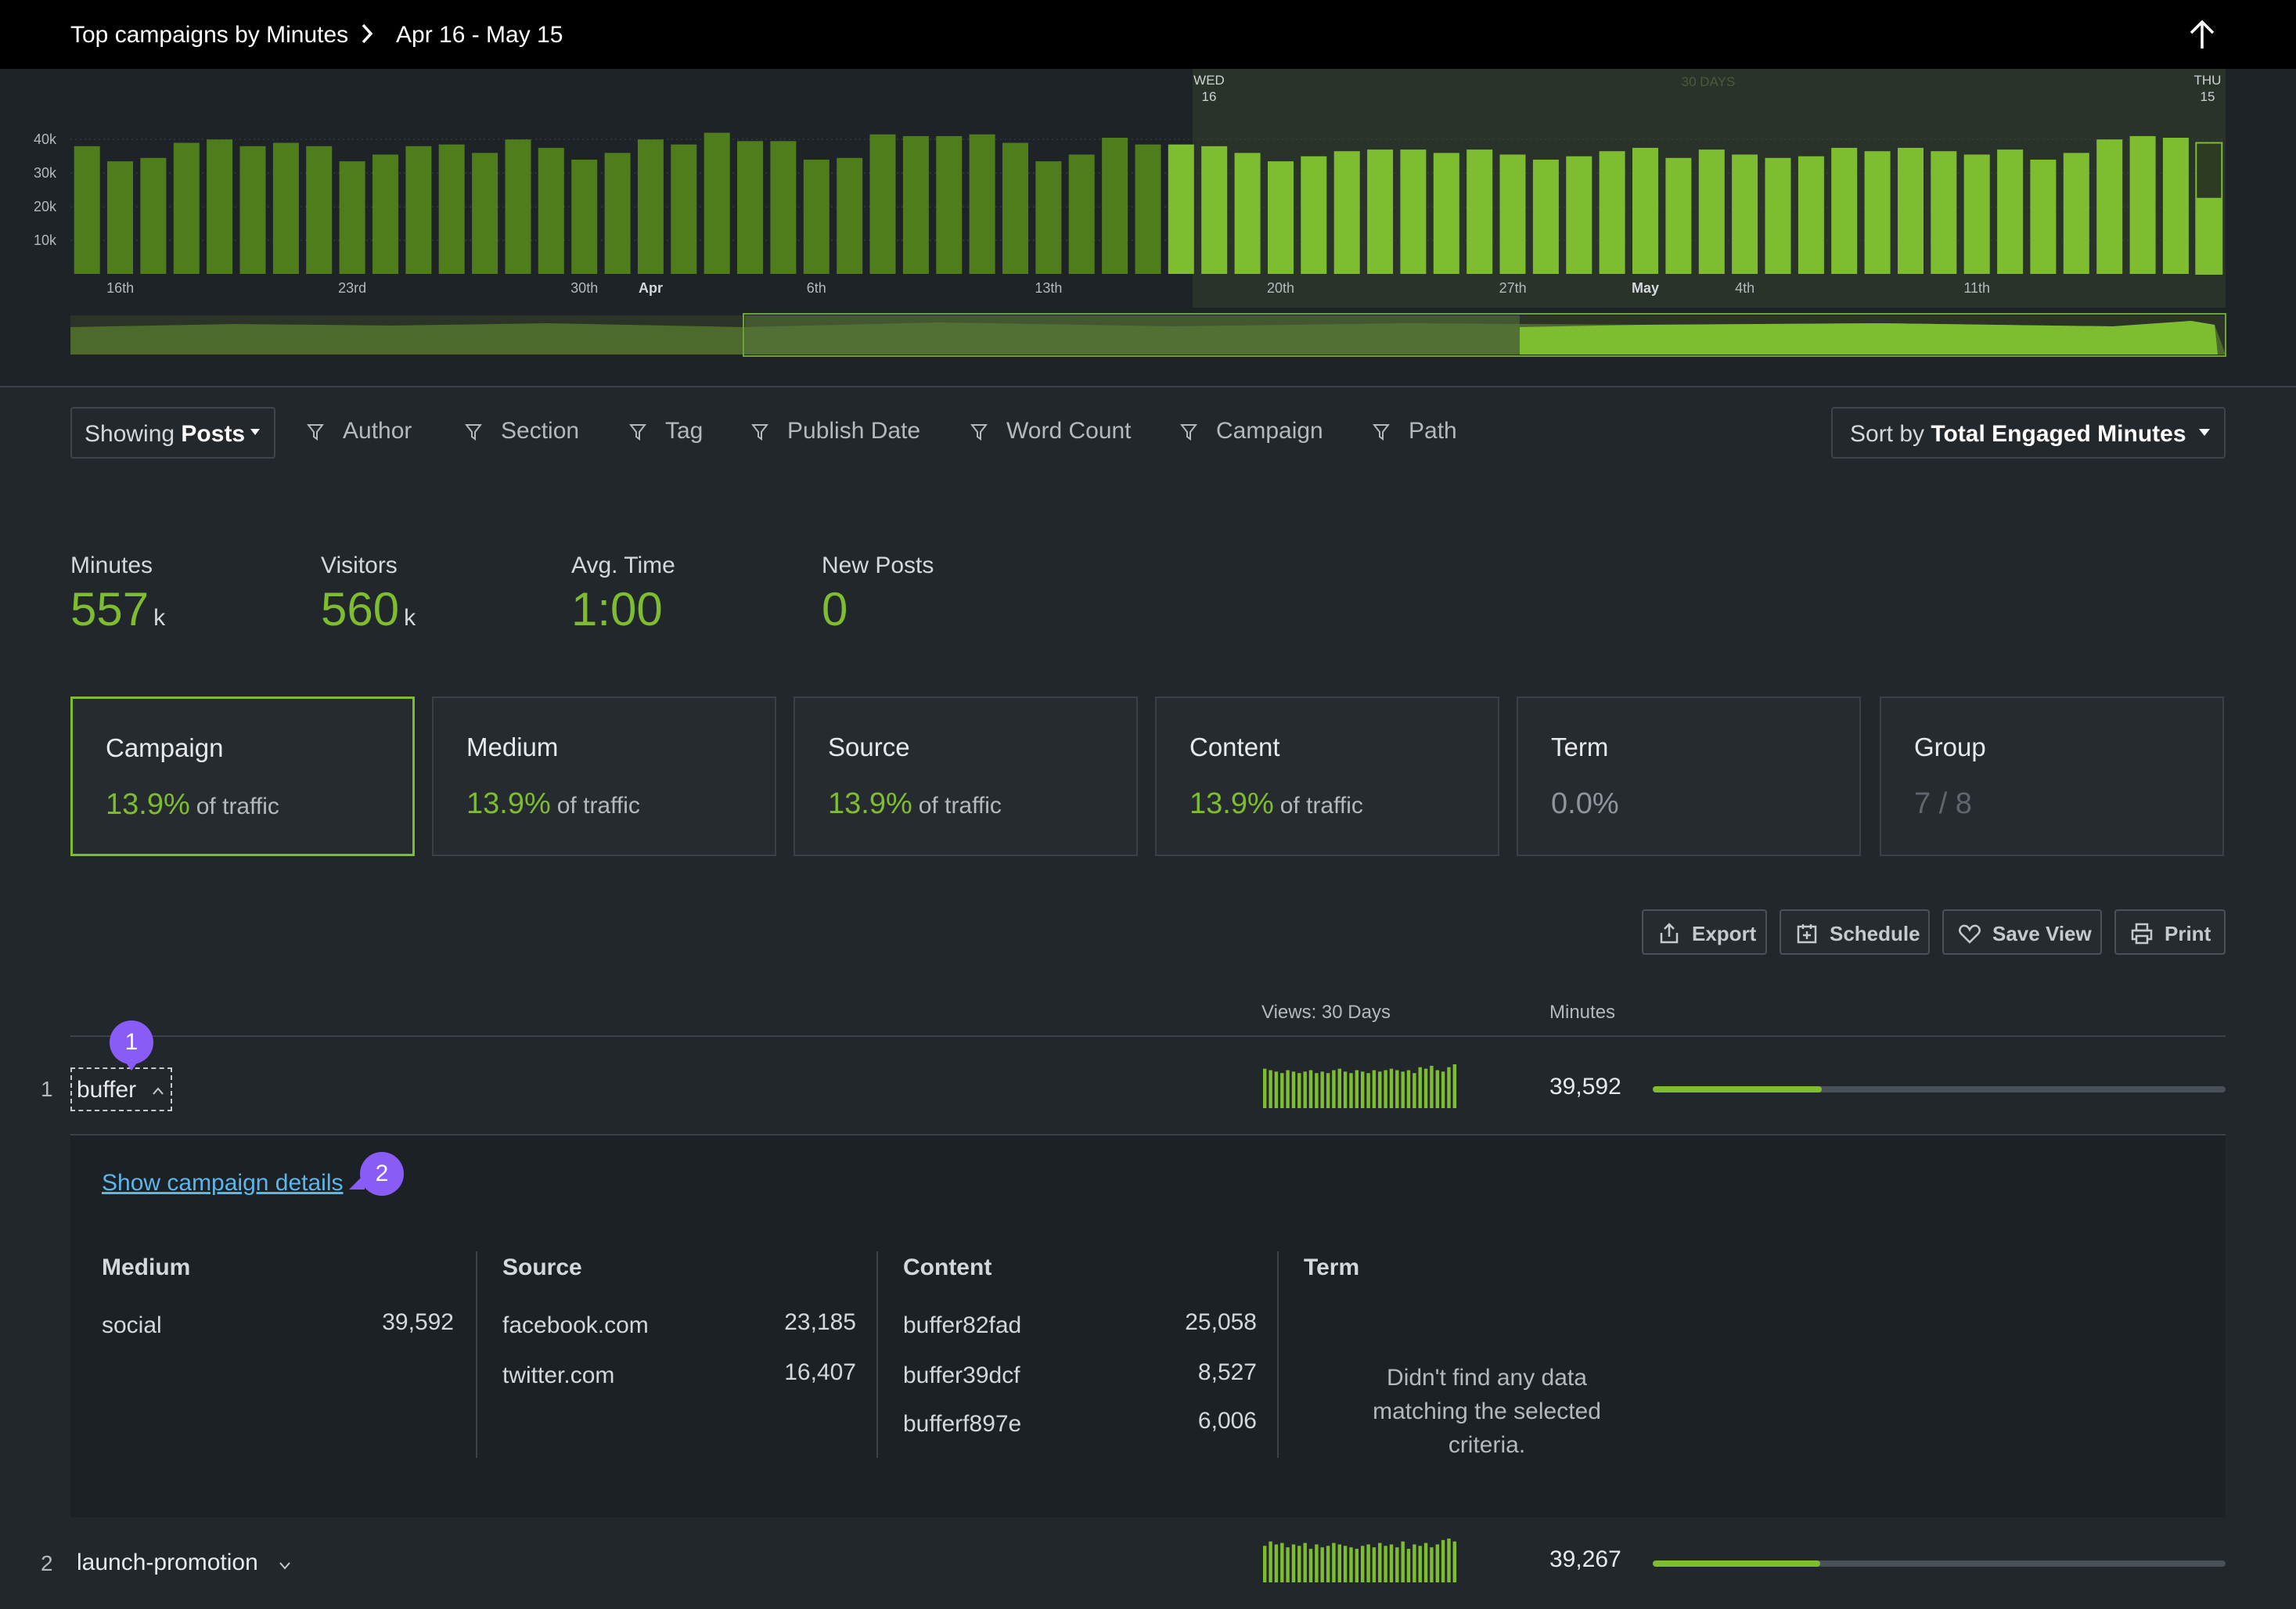 The height and width of the screenshot is (1609, 2296). Describe the element at coordinates (158, 1091) in the screenshot. I see `chevron-up-icon` at that location.